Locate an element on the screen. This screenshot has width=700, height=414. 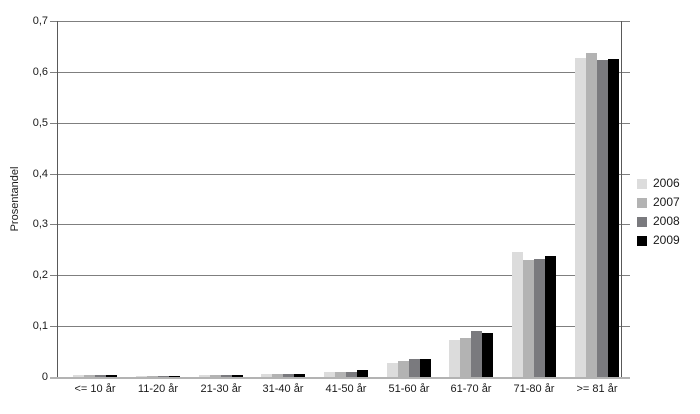
x-tick-label: 41-50 år is located at coordinates (346, 389).